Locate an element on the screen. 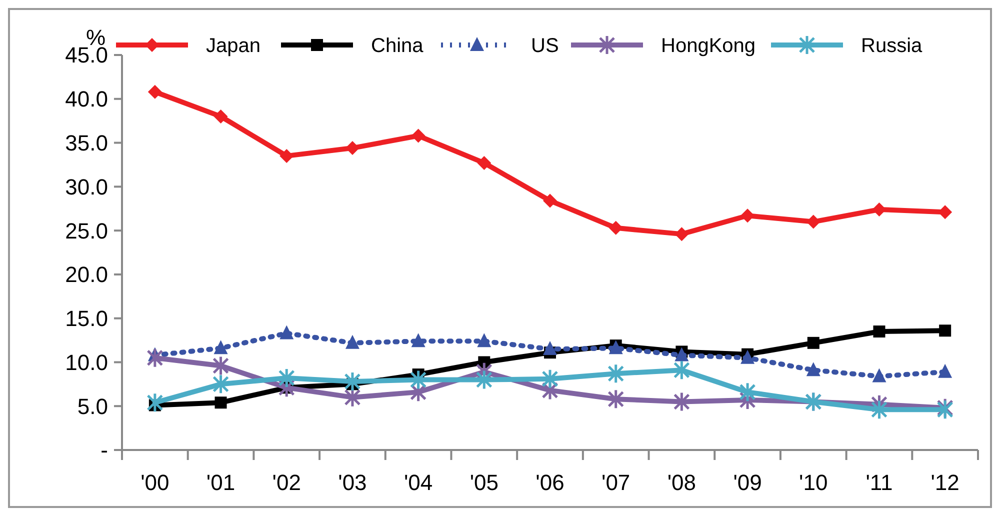 This screenshot has height=517, width=1000. x-tick-label: '09 is located at coordinates (747, 482).